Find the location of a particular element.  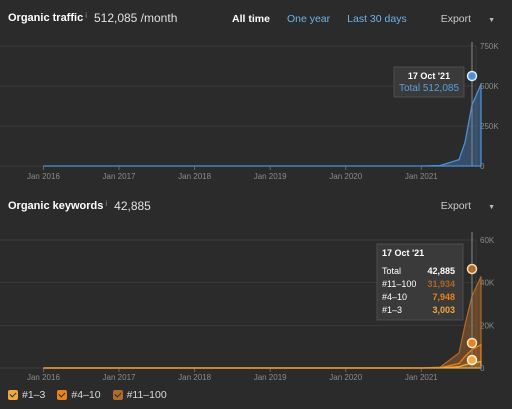

y-tick-label: 250K is located at coordinates (489, 126).